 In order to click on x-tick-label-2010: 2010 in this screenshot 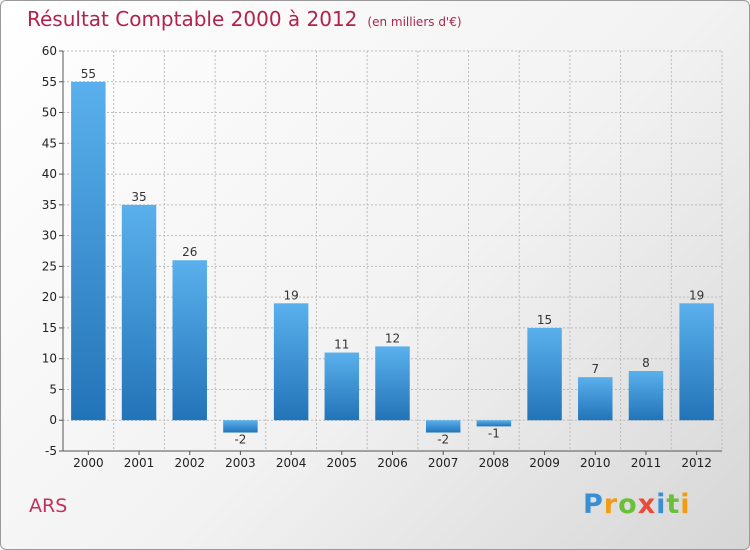, I will do `click(595, 463)`.